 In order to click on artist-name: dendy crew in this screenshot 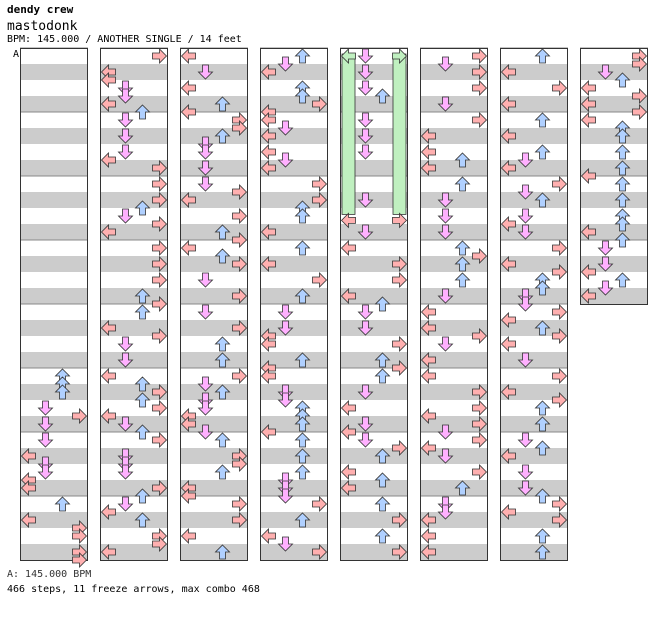, I will do `click(40, 9)`.